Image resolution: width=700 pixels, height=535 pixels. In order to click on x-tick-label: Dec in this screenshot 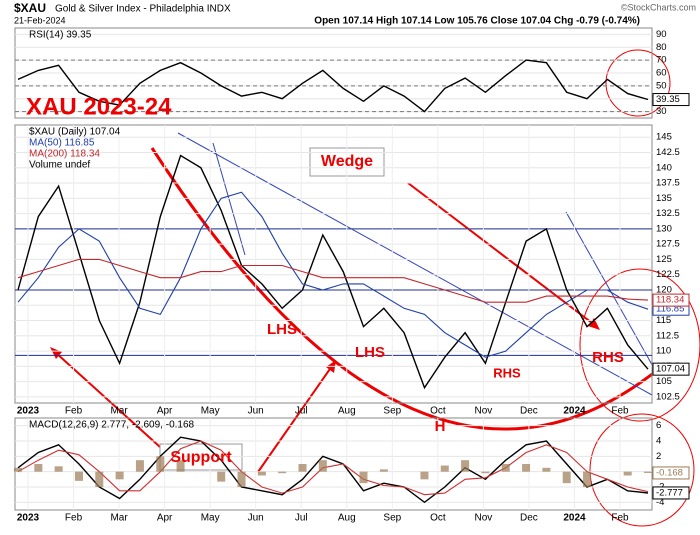, I will do `click(529, 411)`.